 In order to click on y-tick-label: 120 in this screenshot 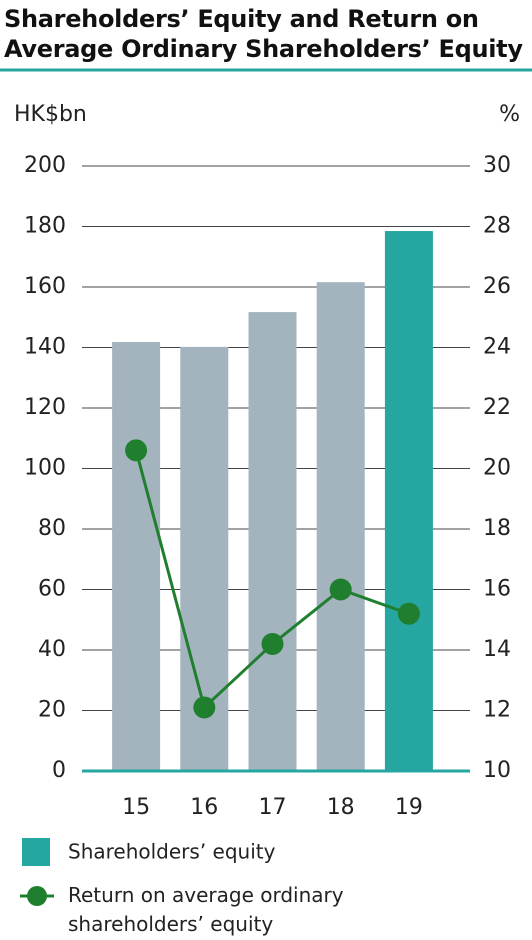, I will do `click(45, 407)`.